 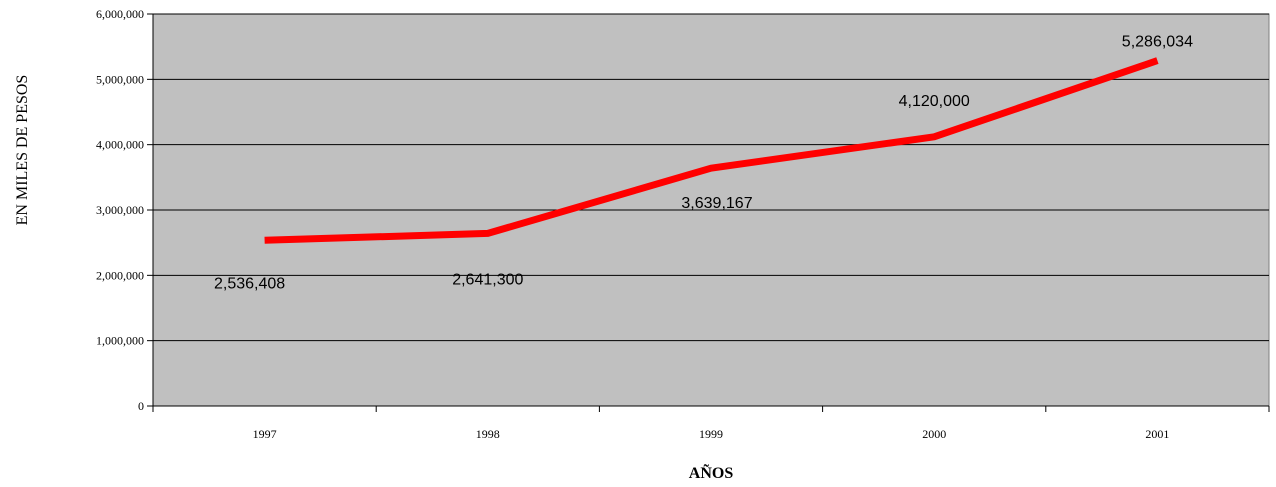 I want to click on x-tick-label: 1997, so click(x=265, y=434).